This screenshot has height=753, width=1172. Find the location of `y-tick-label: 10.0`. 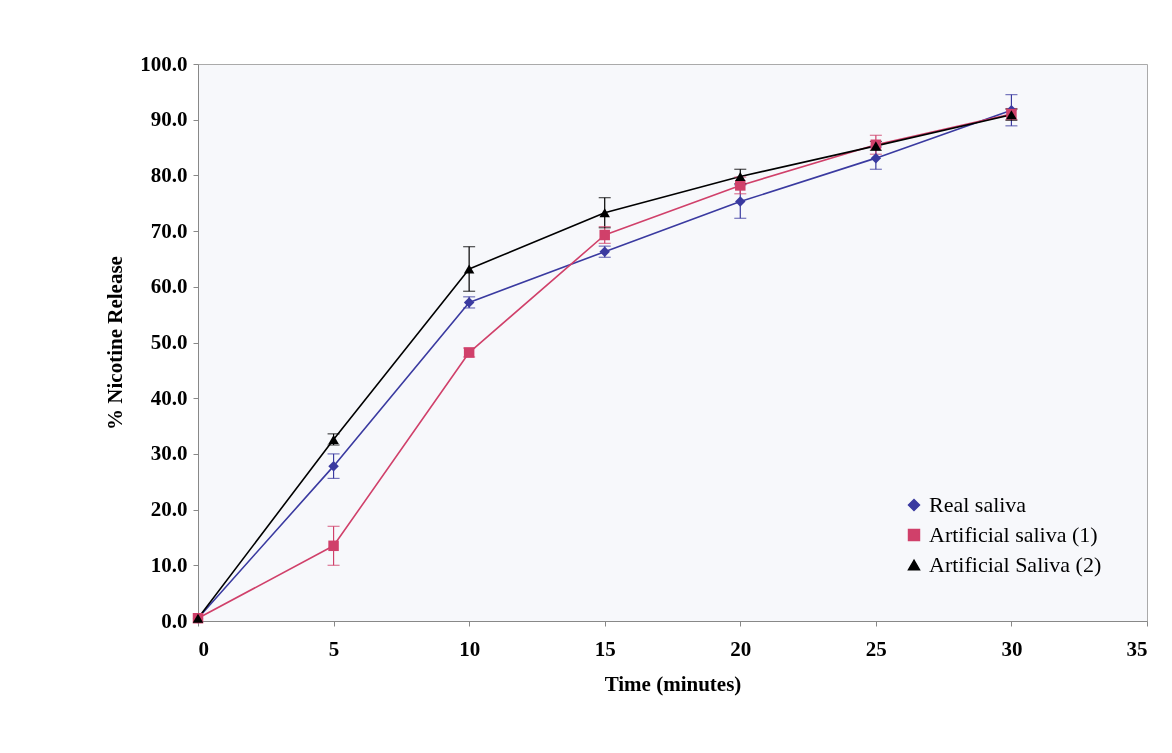

y-tick-label: 10.0 is located at coordinates (169, 564).